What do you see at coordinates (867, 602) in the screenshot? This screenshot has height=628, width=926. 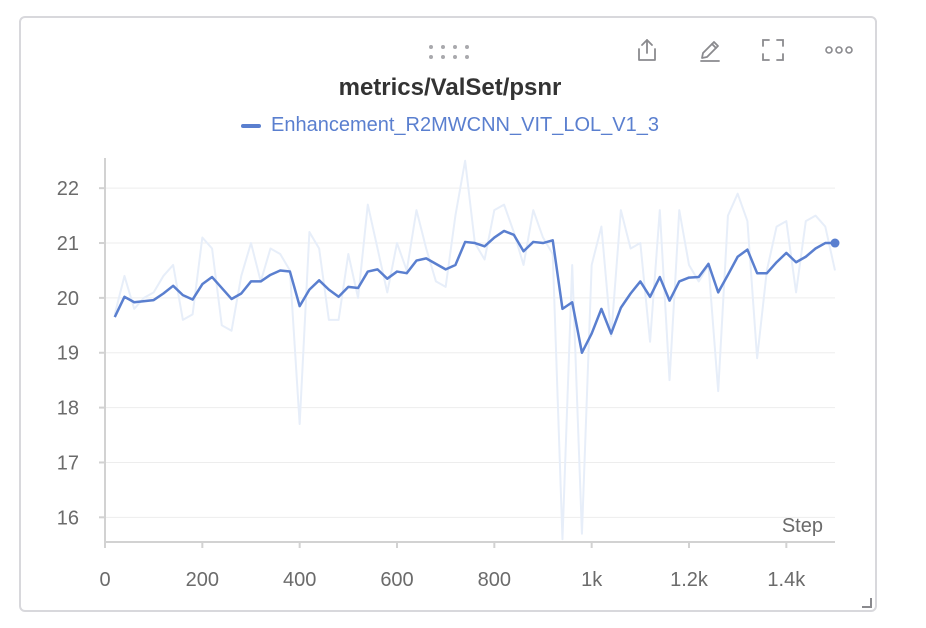 I see `resize-corner-icon` at bounding box center [867, 602].